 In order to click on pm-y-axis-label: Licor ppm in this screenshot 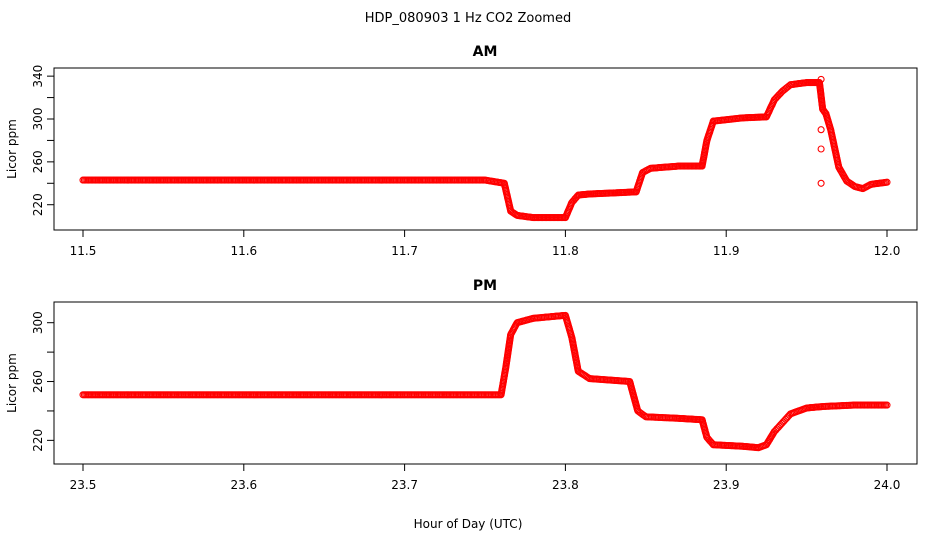, I will do `click(12, 383)`.